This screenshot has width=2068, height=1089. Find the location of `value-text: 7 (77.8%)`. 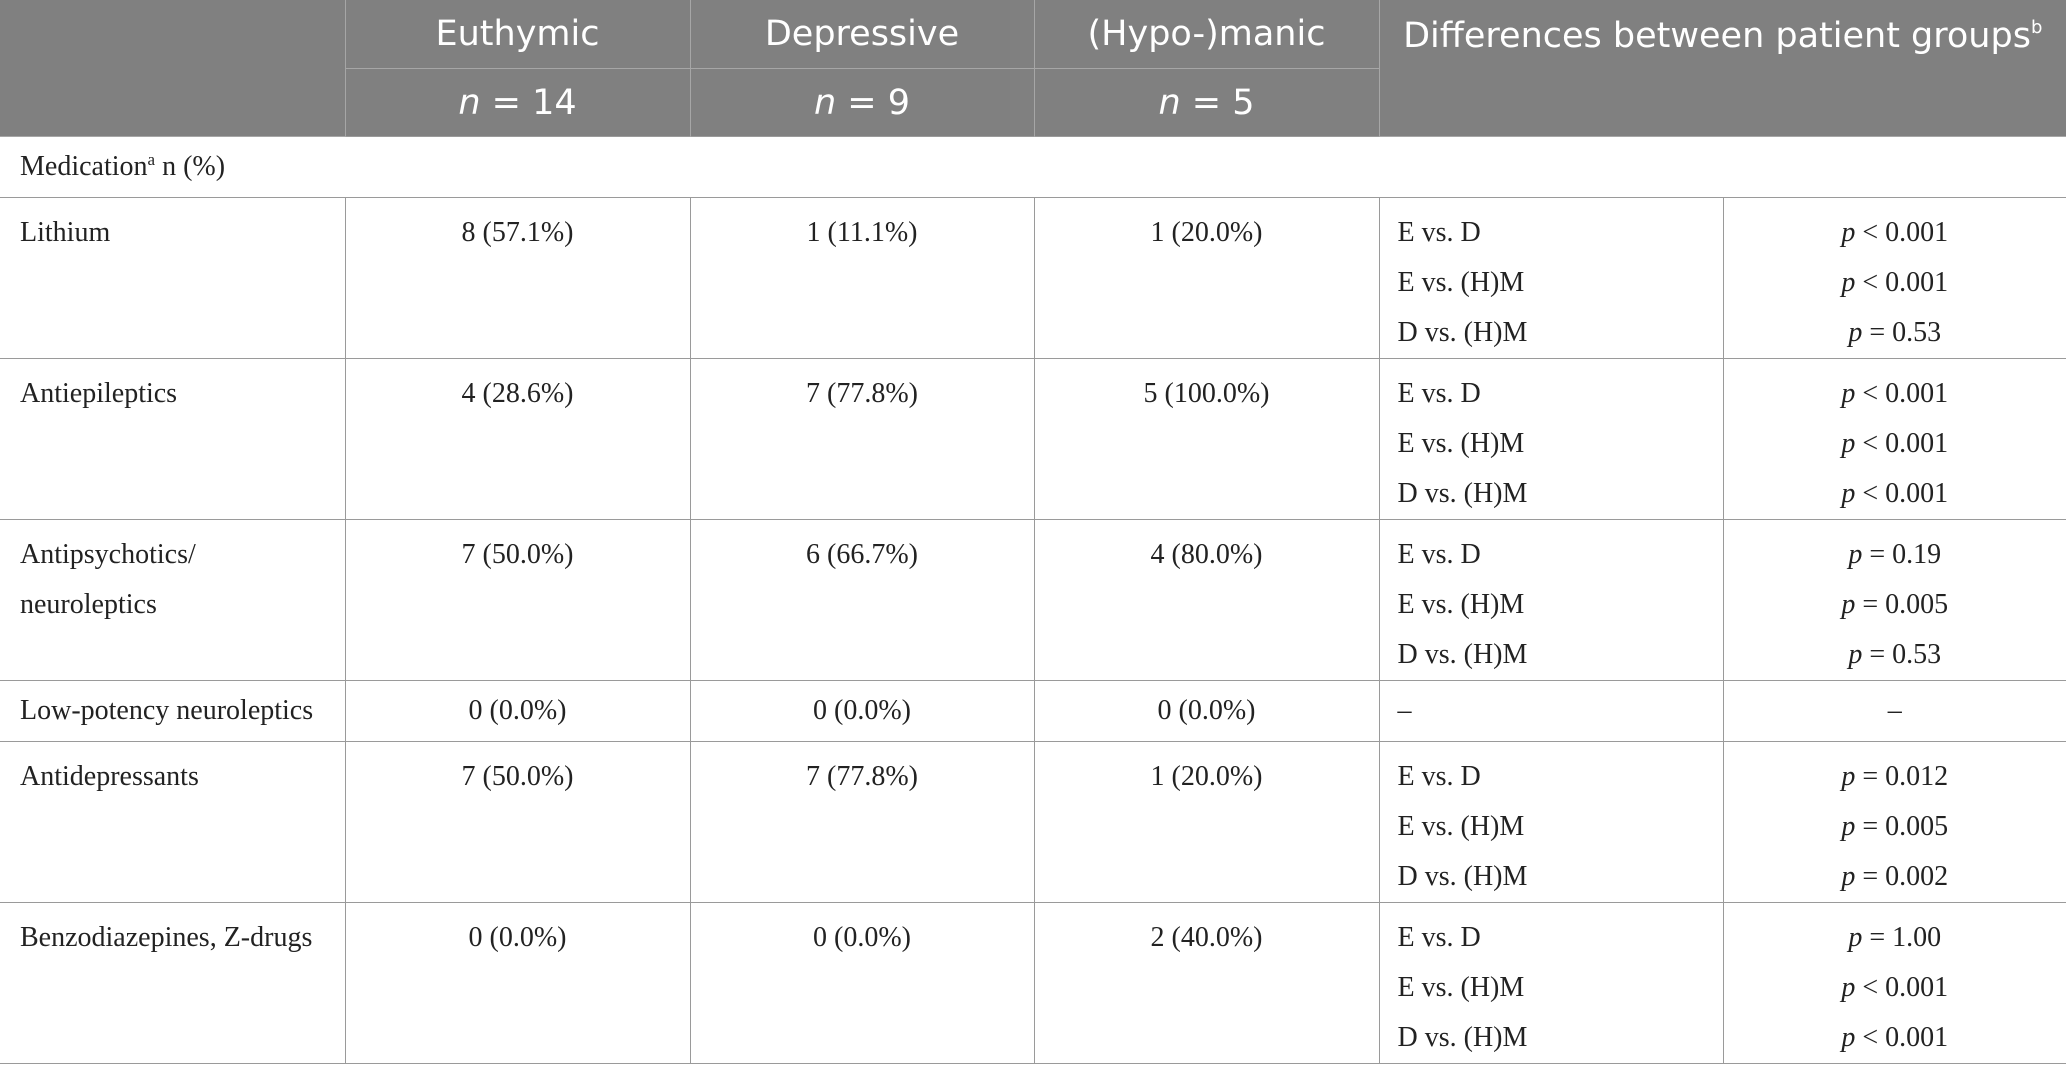

value-text: 7 (77.8%) is located at coordinates (862, 393).